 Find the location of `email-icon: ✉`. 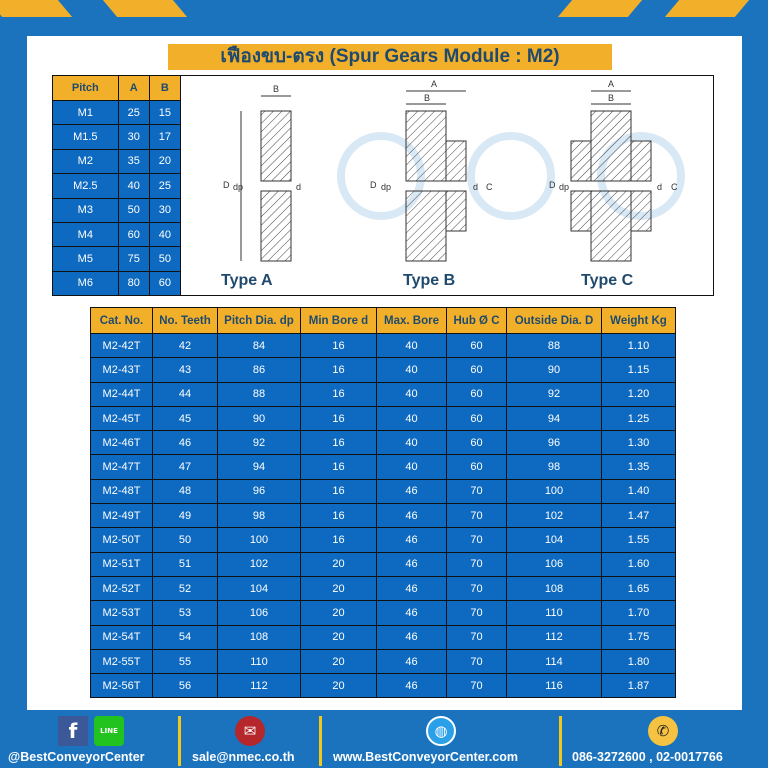

email-icon: ✉ is located at coordinates (250, 731).